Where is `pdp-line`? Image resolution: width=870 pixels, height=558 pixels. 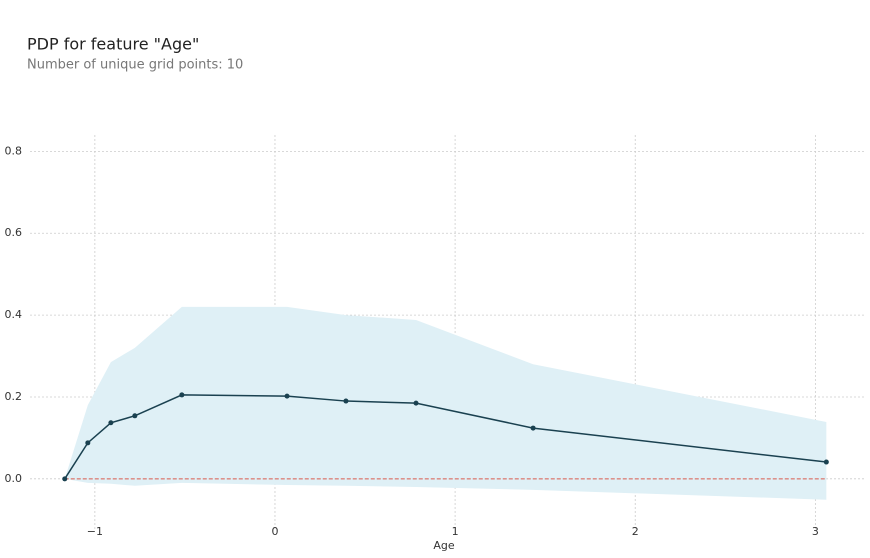
pdp-line is located at coordinates (445, 437).